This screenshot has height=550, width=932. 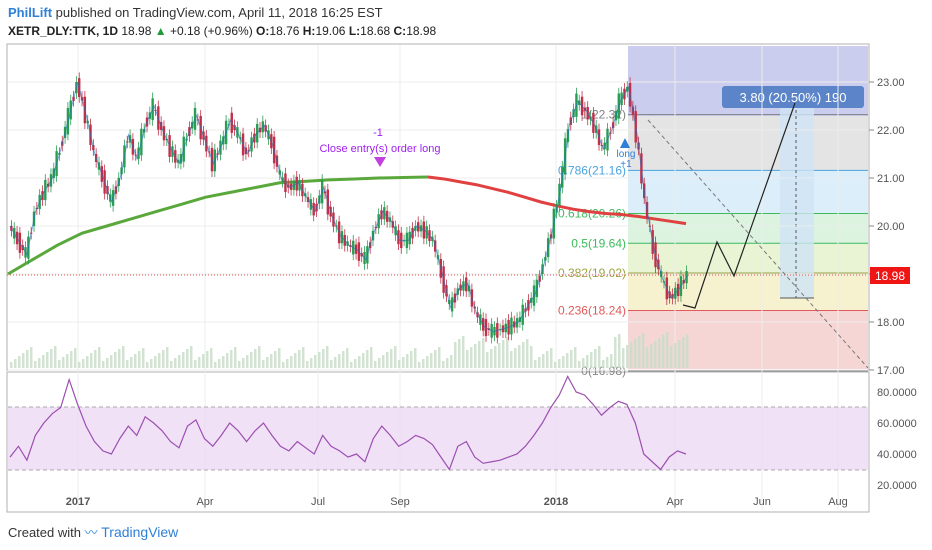 What do you see at coordinates (890, 276) in the screenshot?
I see `last-price-badge-text: 18.98` at bounding box center [890, 276].